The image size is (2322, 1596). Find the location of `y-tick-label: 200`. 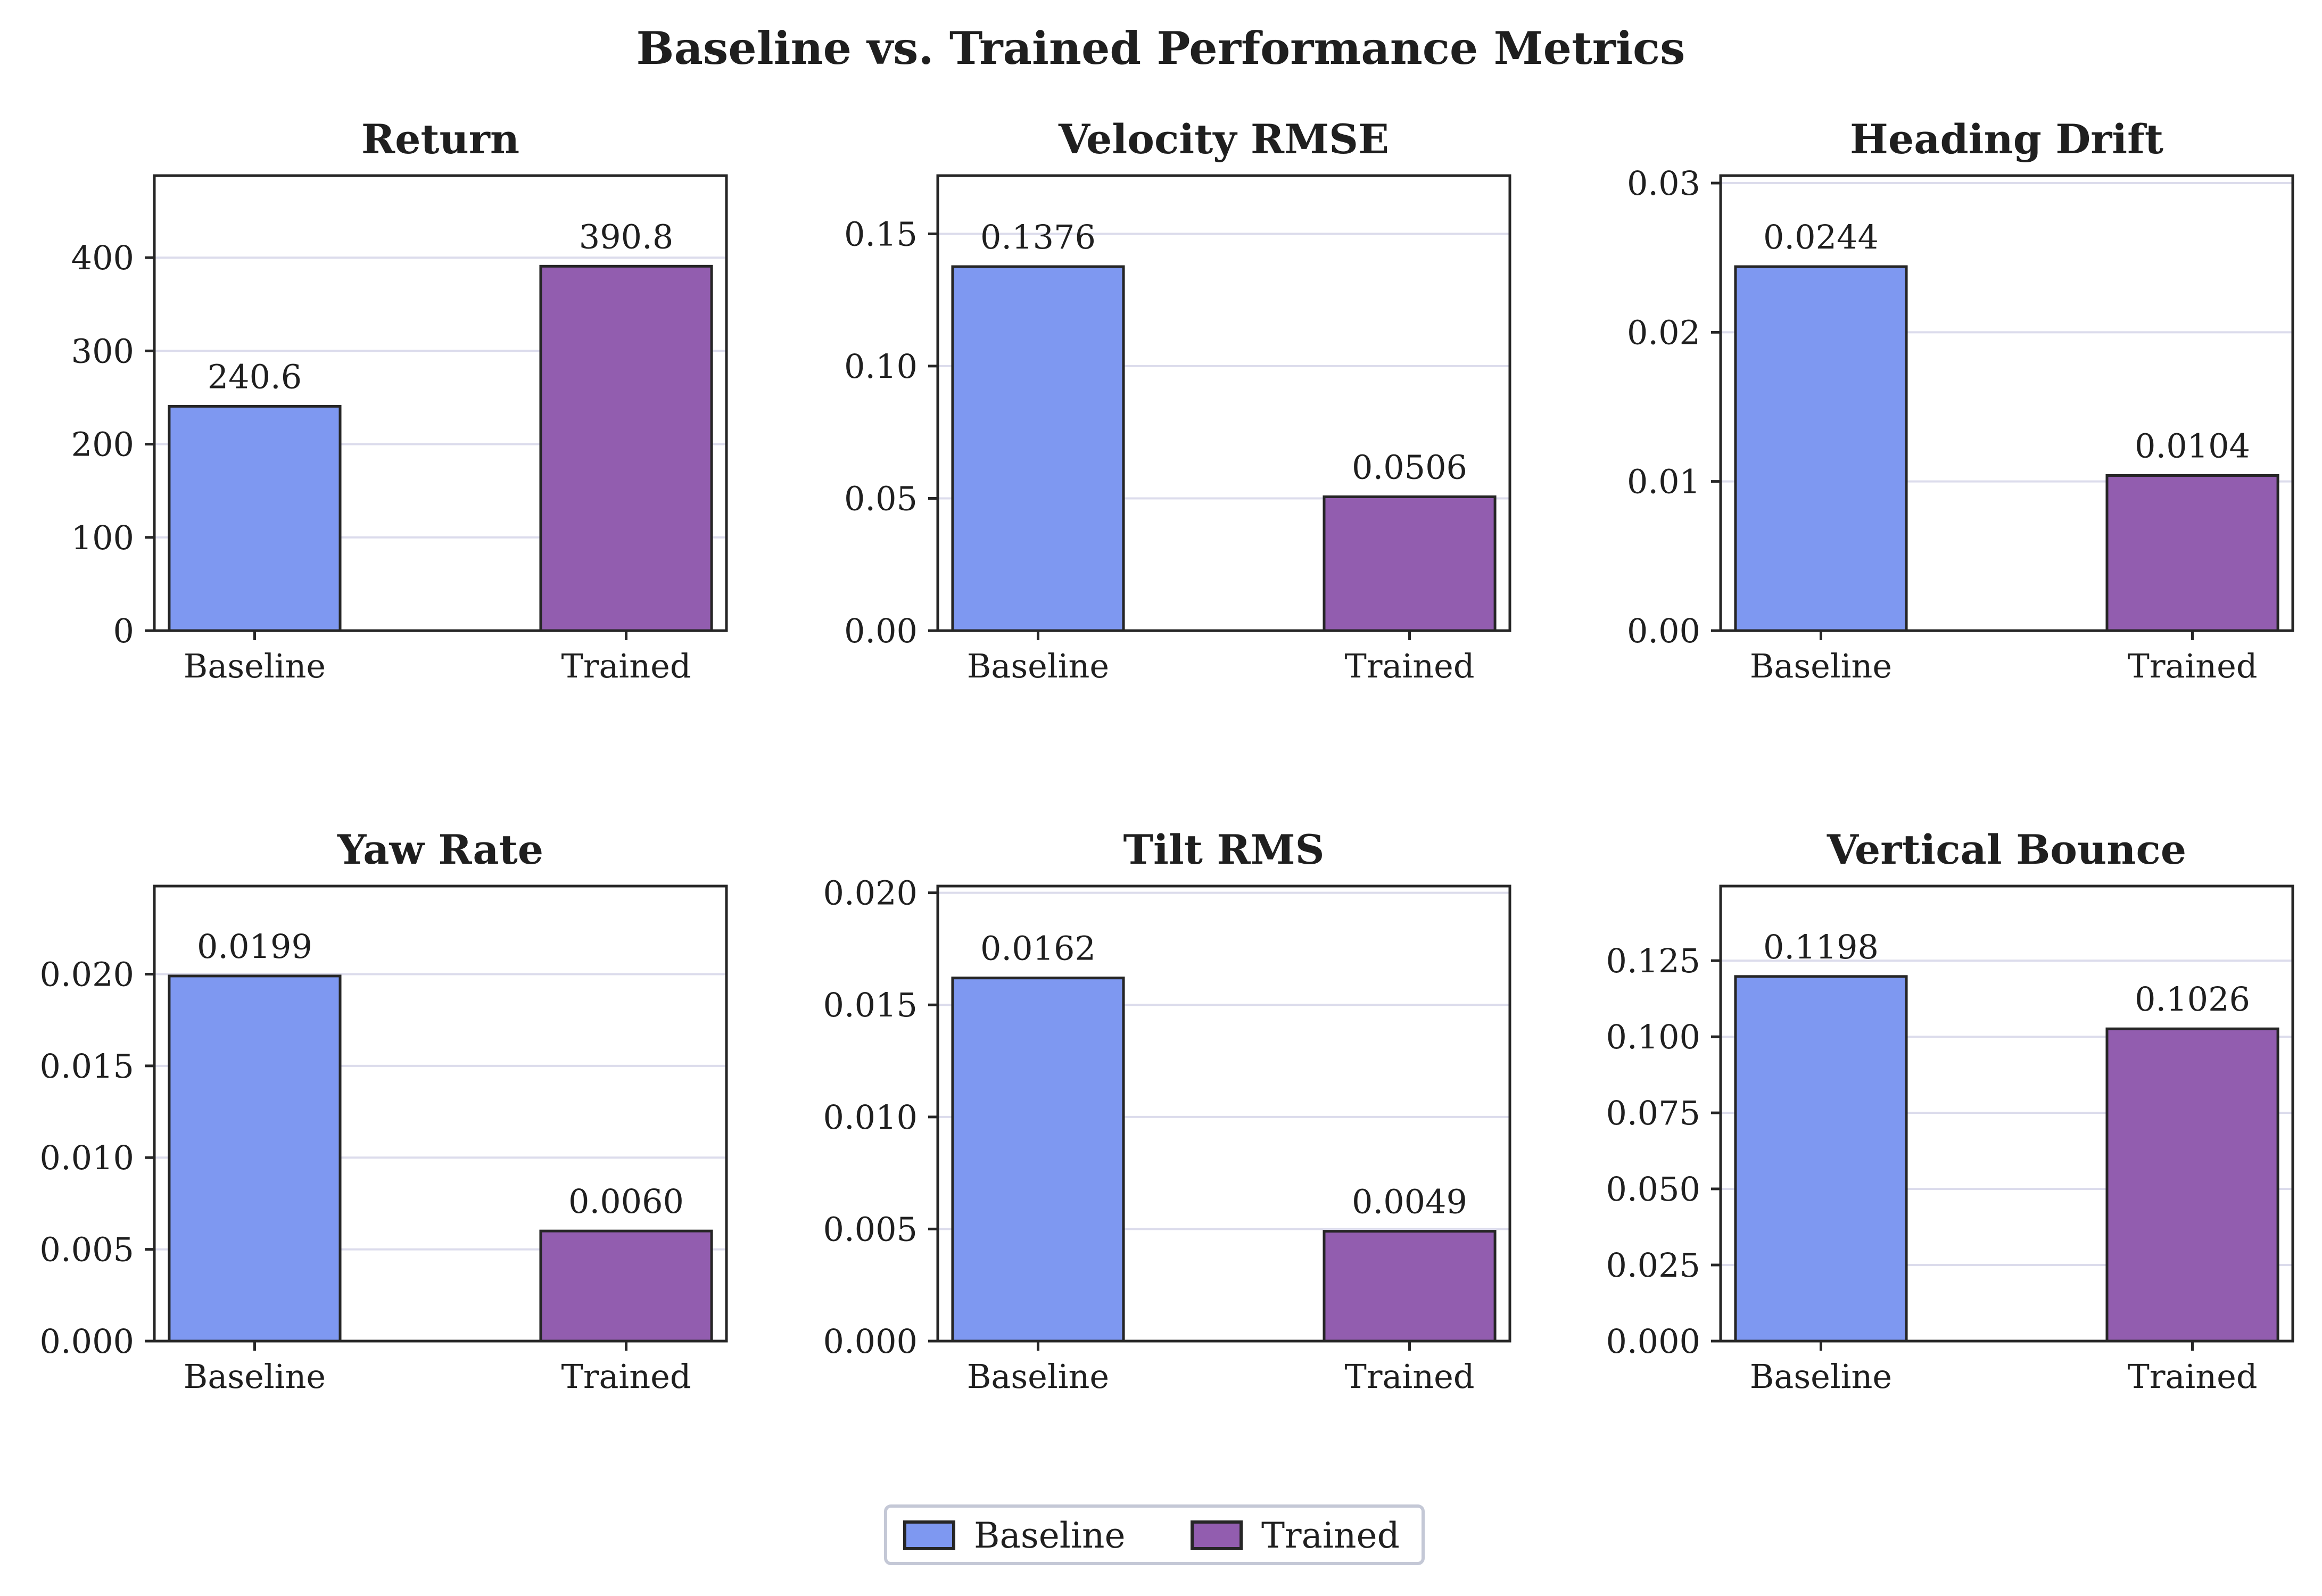

y-tick-label: 200 is located at coordinates (103, 445).